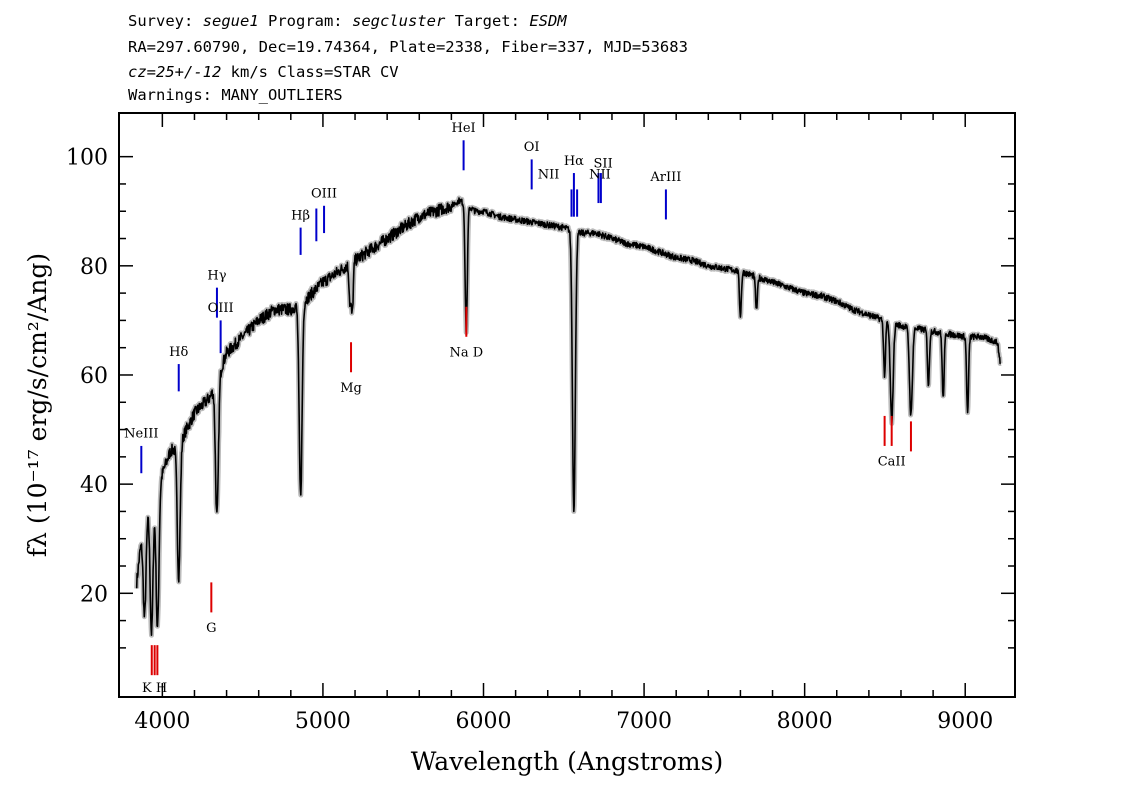  I want to click on y-tick-label: 100, so click(87, 158).